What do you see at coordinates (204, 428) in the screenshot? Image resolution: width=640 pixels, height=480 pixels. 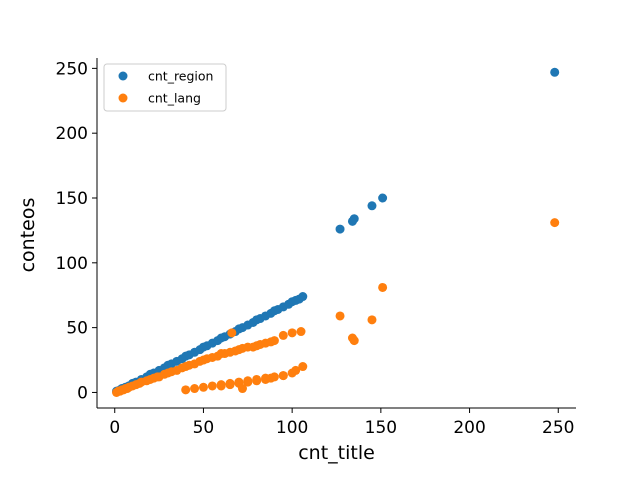 I see `x-tick-label: 50` at bounding box center [204, 428].